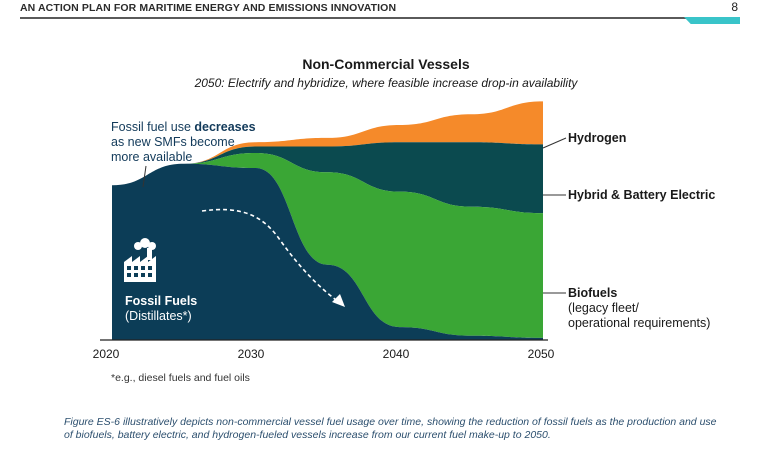  I want to click on legend-hybrid: Hybrid & Battery Electric, so click(642, 195).